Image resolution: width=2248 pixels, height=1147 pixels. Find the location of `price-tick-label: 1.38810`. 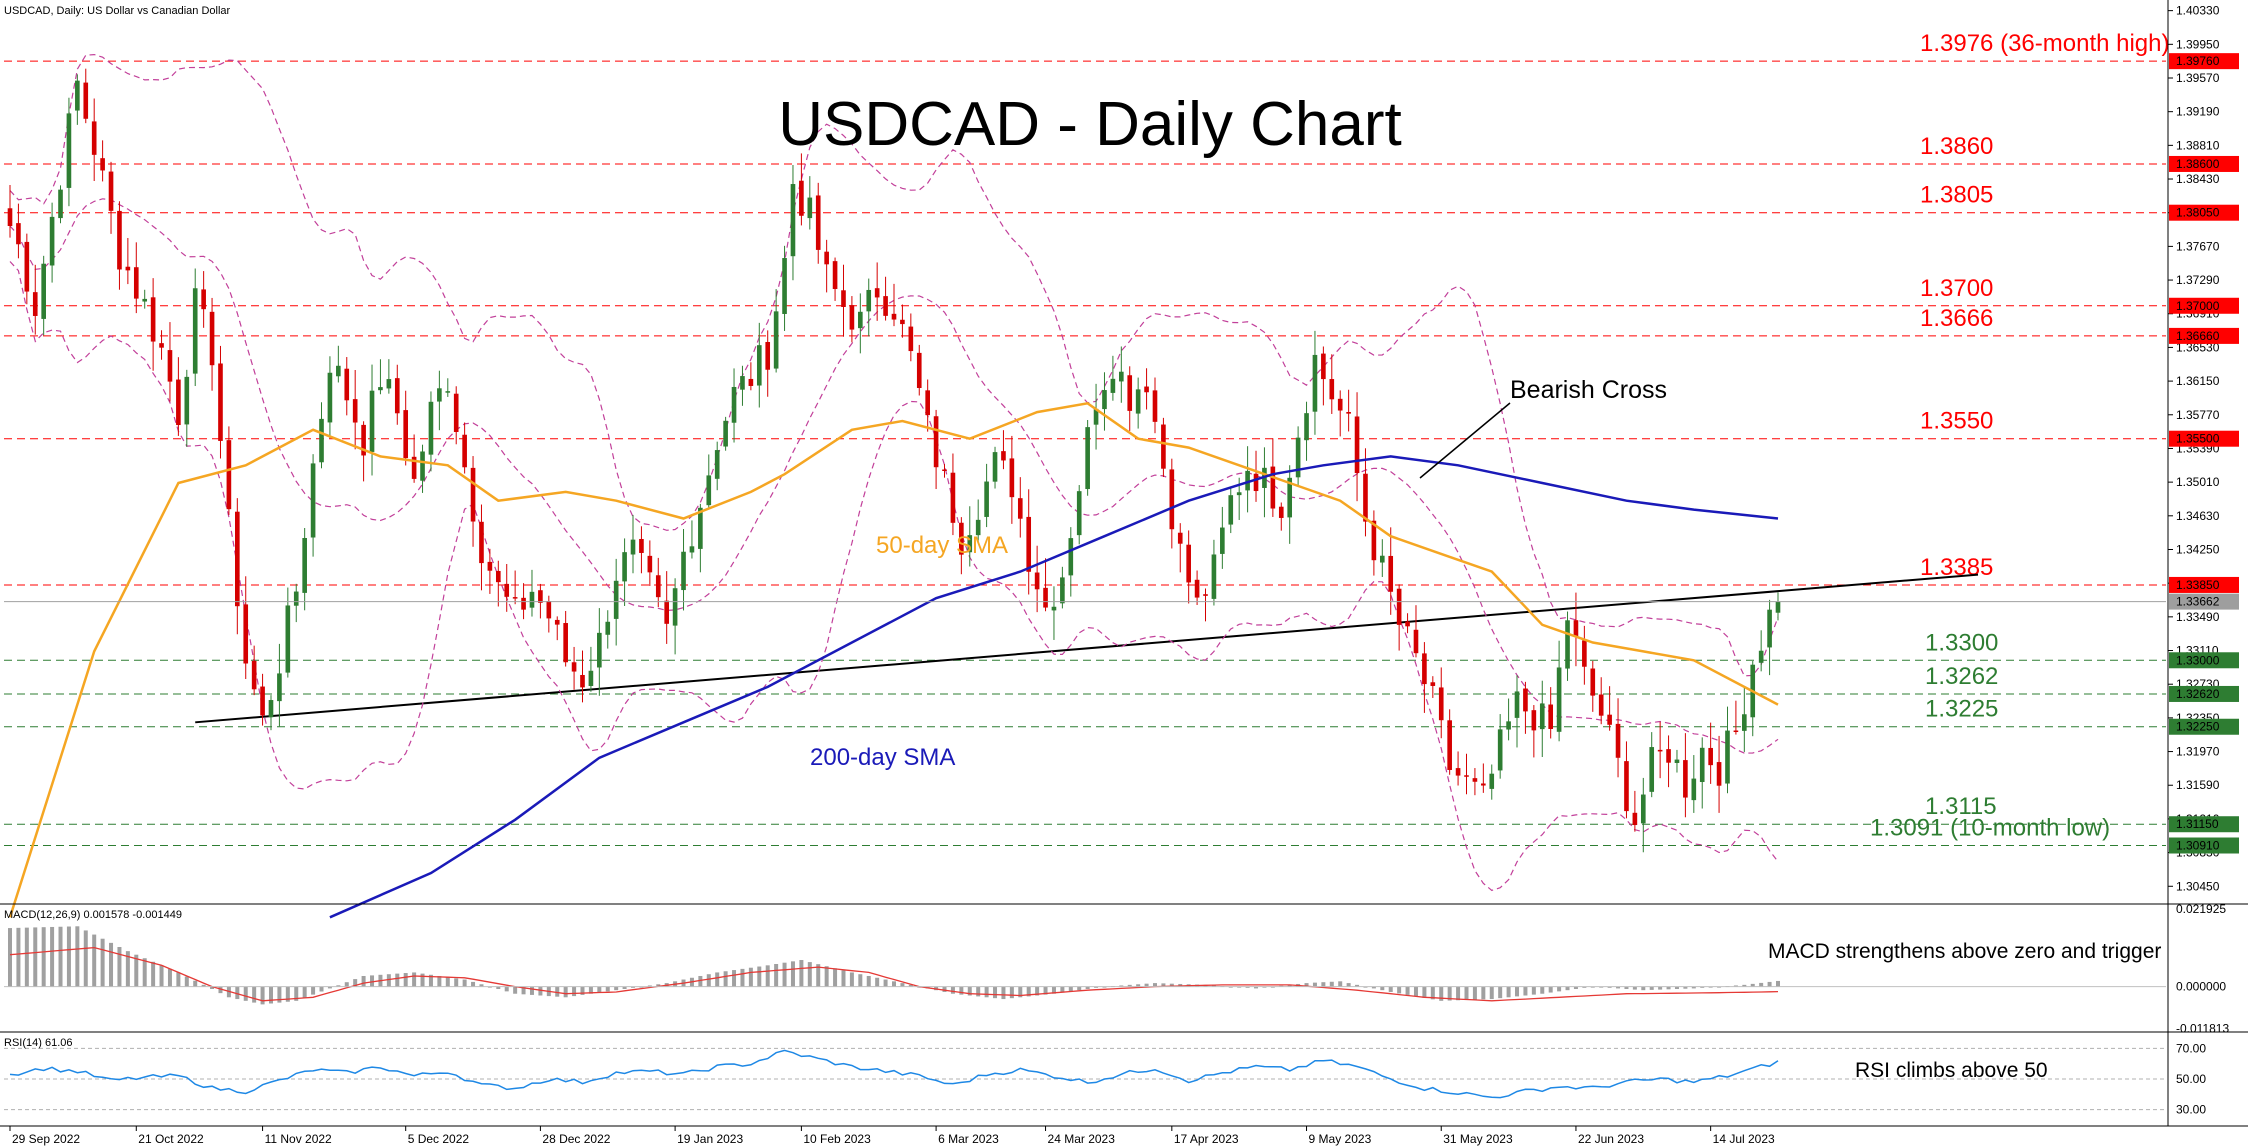

price-tick-label: 1.38810 is located at coordinates (2198, 145).